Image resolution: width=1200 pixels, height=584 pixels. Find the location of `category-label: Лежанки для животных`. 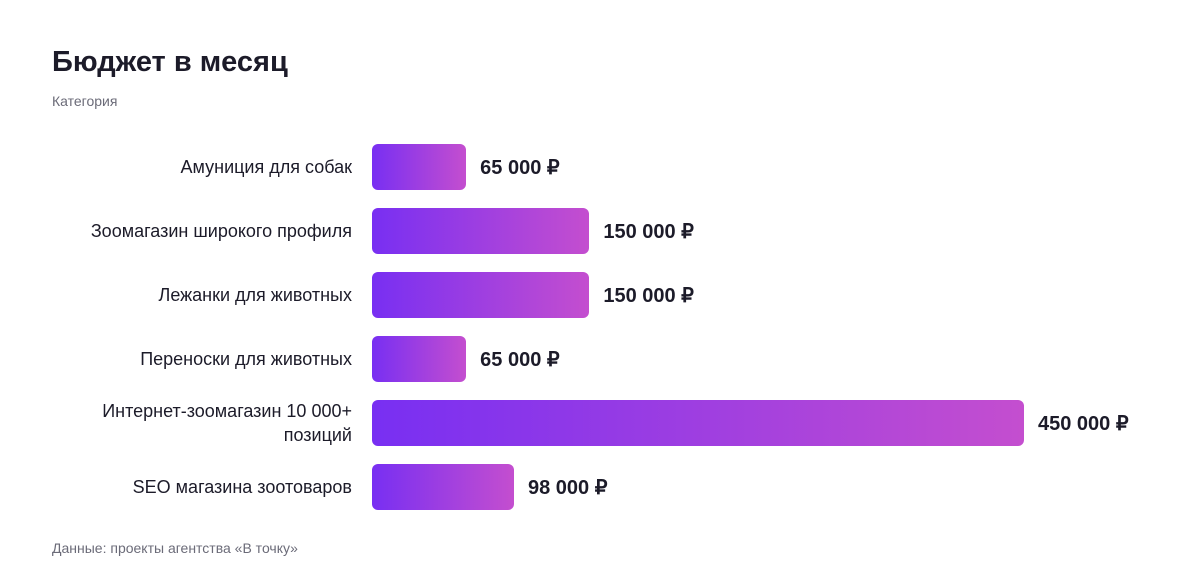

category-label: Лежанки для животных is located at coordinates (255, 295).